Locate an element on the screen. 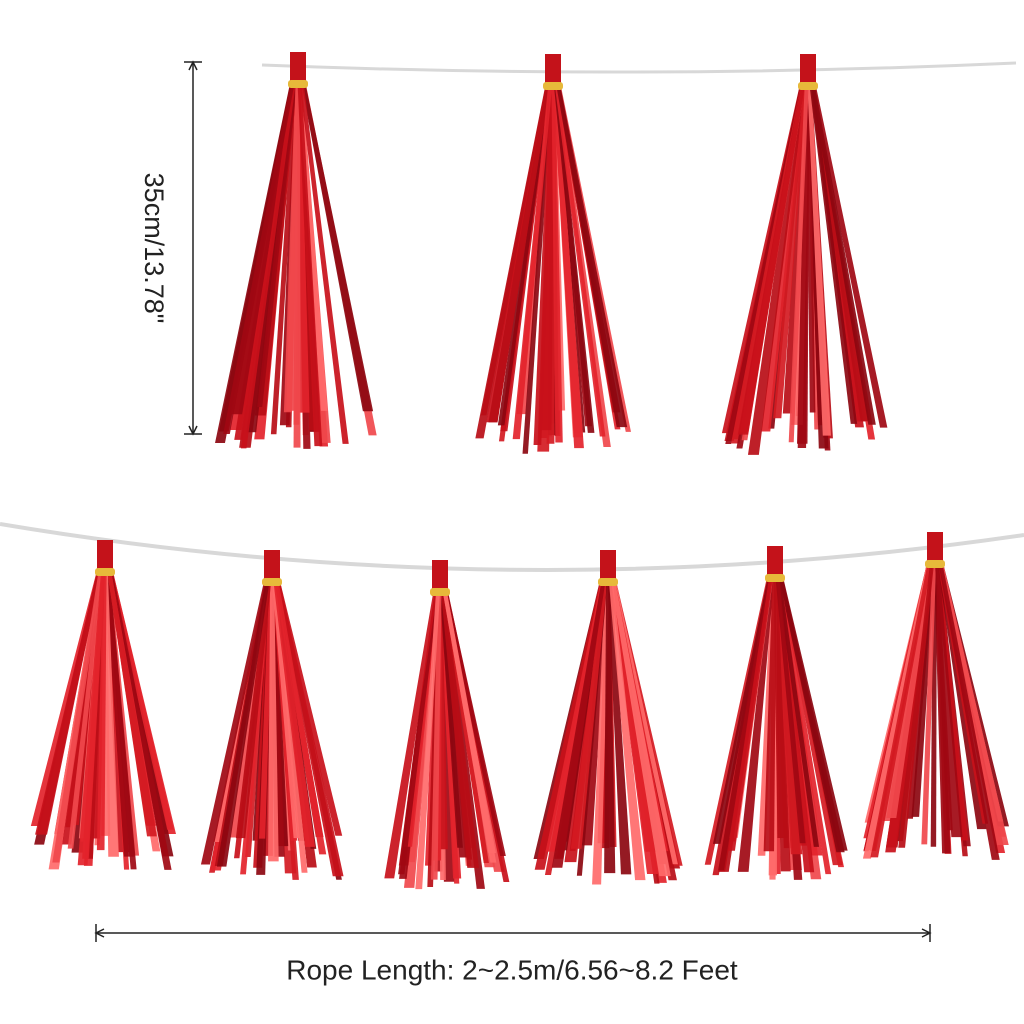  bottom-rope is located at coordinates (512, 547).